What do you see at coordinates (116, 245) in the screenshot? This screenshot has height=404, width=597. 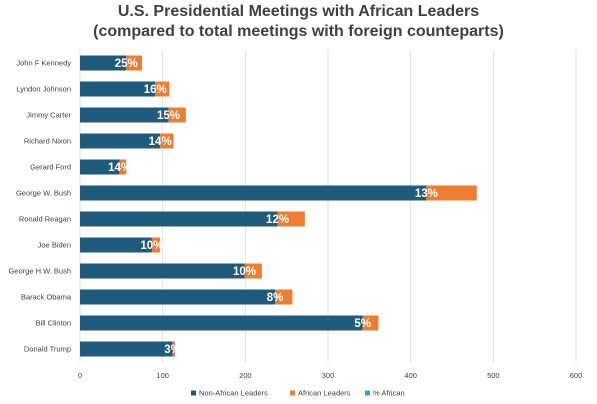 I see `bar-non-african-joe-biden` at bounding box center [116, 245].